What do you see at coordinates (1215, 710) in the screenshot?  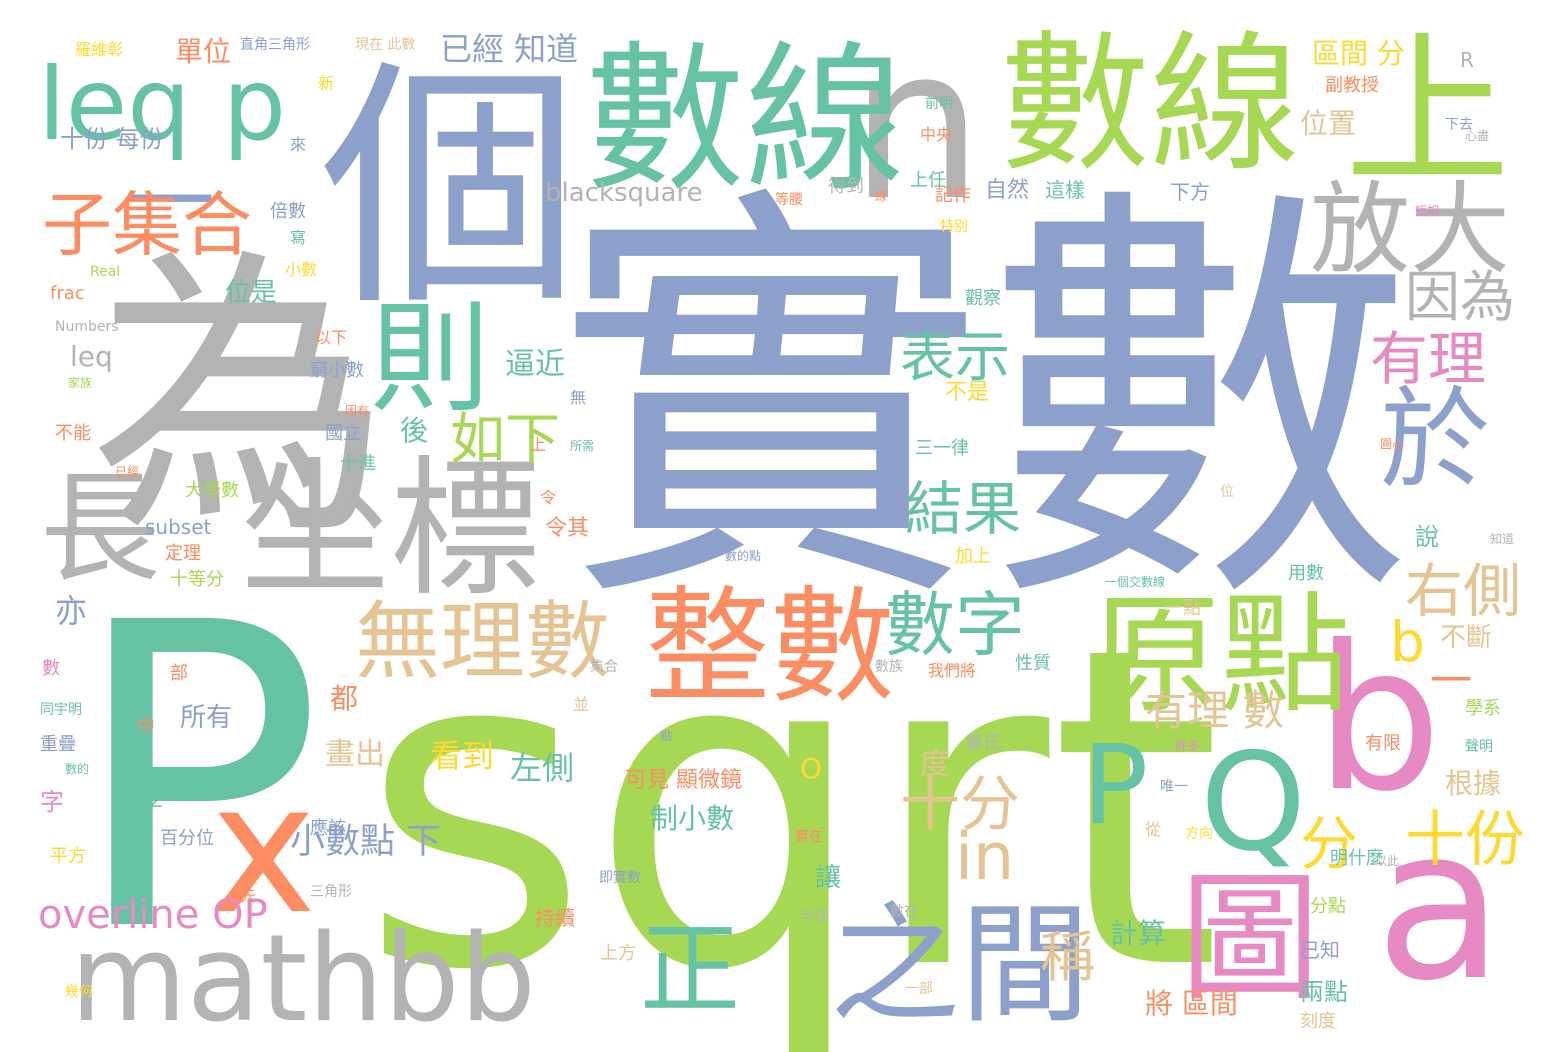 I see `cloud-word: 有理 數` at bounding box center [1215, 710].